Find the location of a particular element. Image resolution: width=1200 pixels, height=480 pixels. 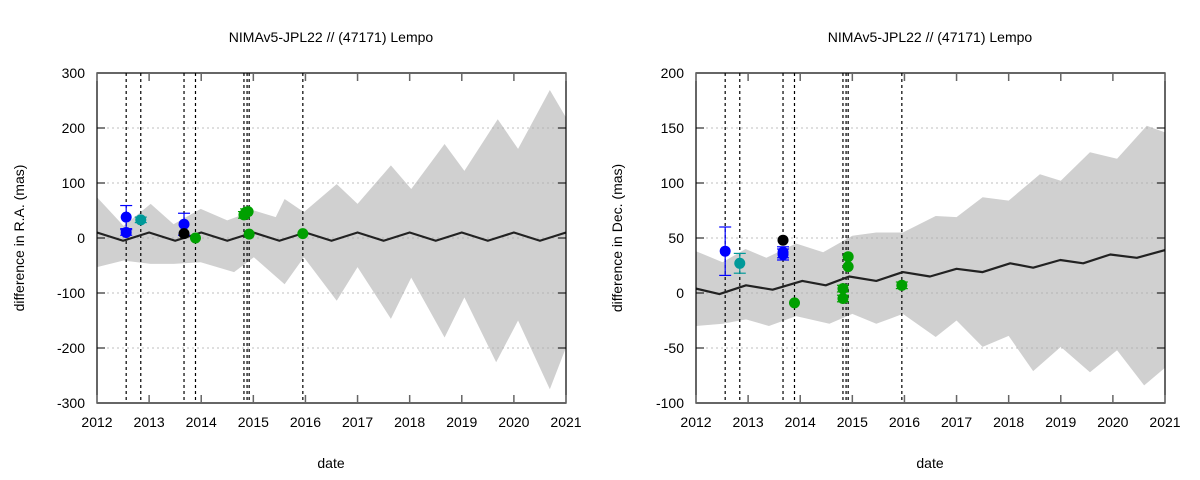

y-tick-label: 50 is located at coordinates (676, 238).